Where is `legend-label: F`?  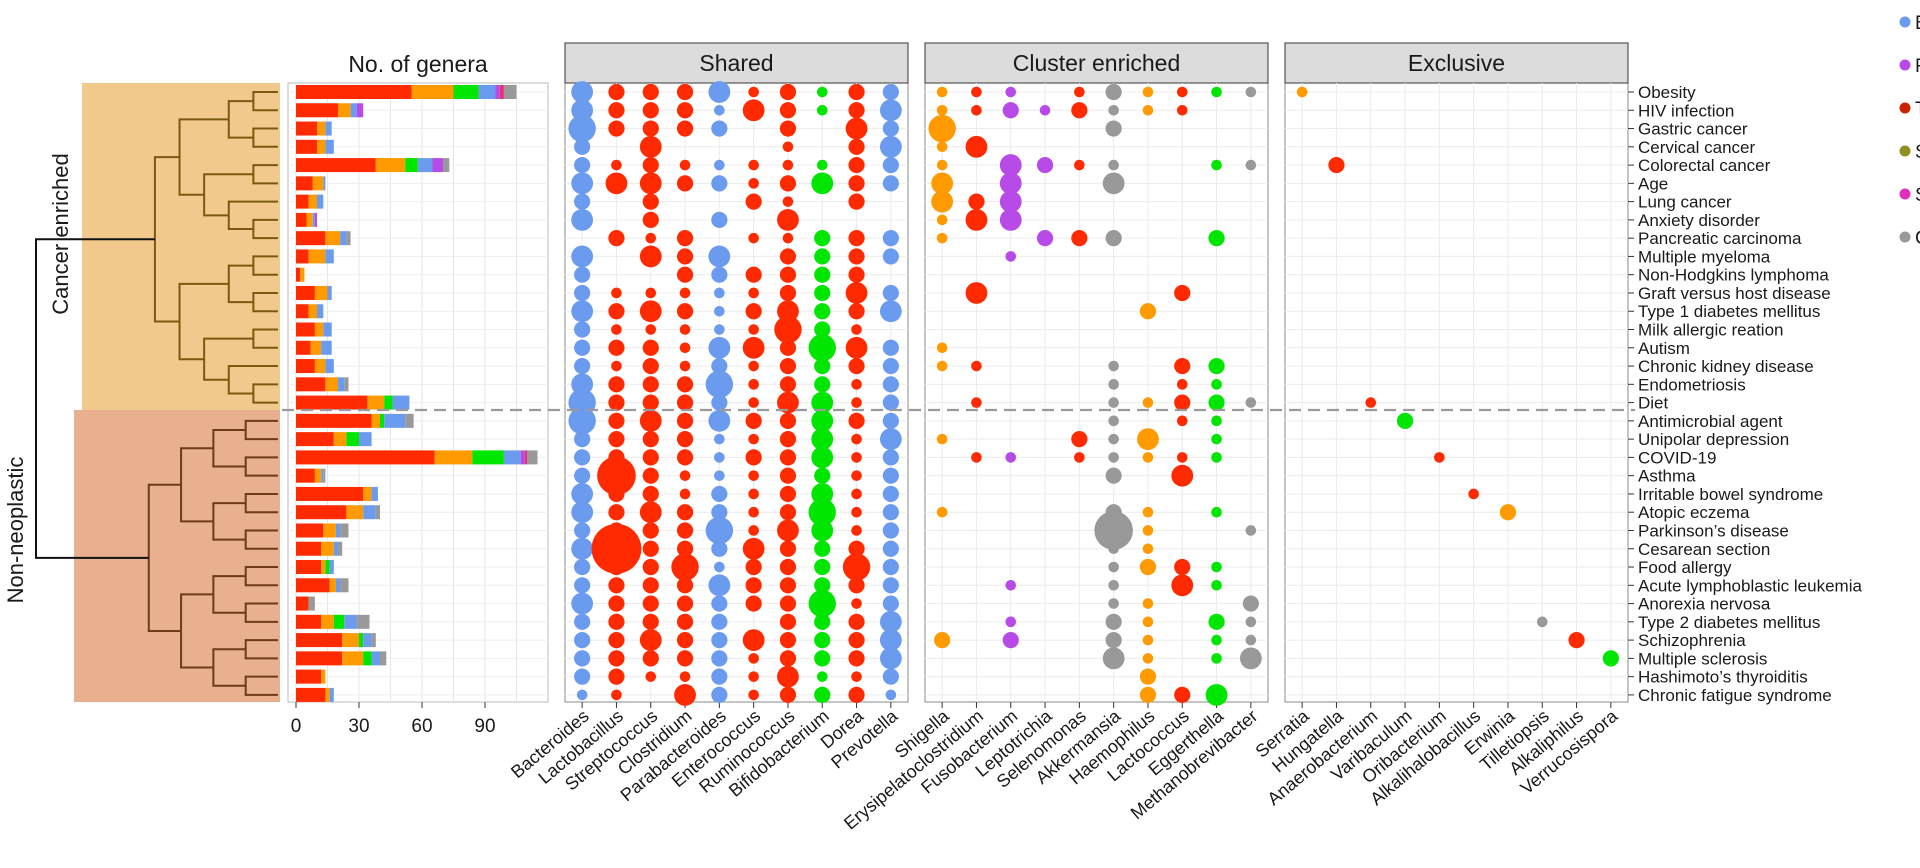 legend-label: F is located at coordinates (1917, 66).